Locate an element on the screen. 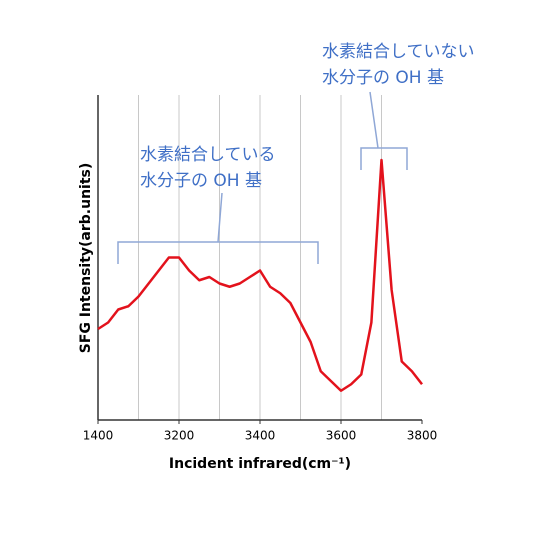  x-tick-label: 1400 is located at coordinates (98, 436).